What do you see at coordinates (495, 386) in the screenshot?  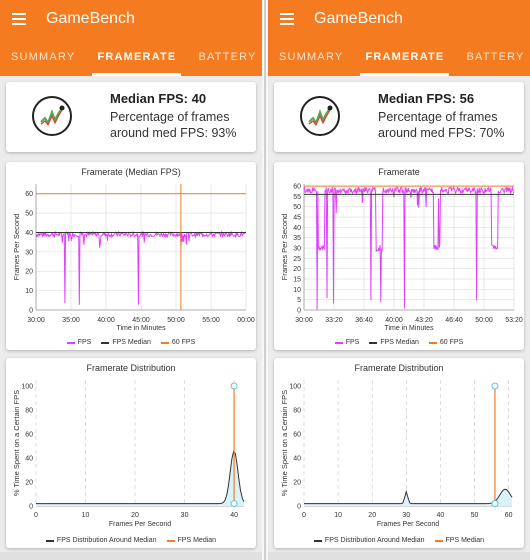 I see `median-top-marker` at bounding box center [495, 386].